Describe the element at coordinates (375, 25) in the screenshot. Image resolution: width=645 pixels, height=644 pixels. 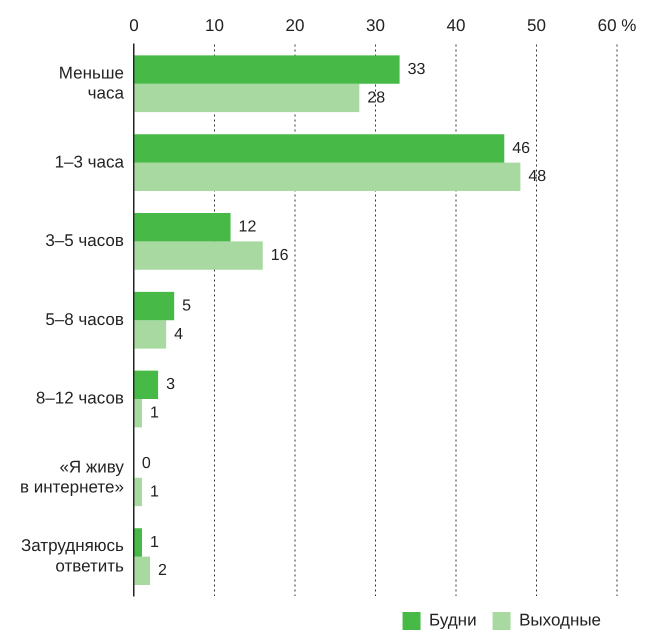
I see `x-tick-label: 30` at that location.